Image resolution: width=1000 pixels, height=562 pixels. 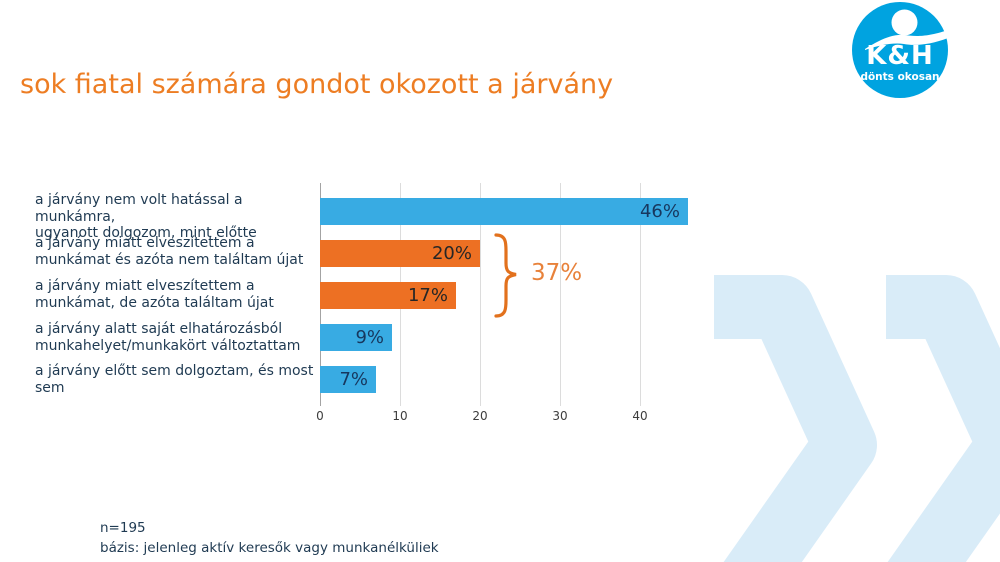 What do you see at coordinates (504, 211) in the screenshot?
I see `bar: 46%` at bounding box center [504, 211].